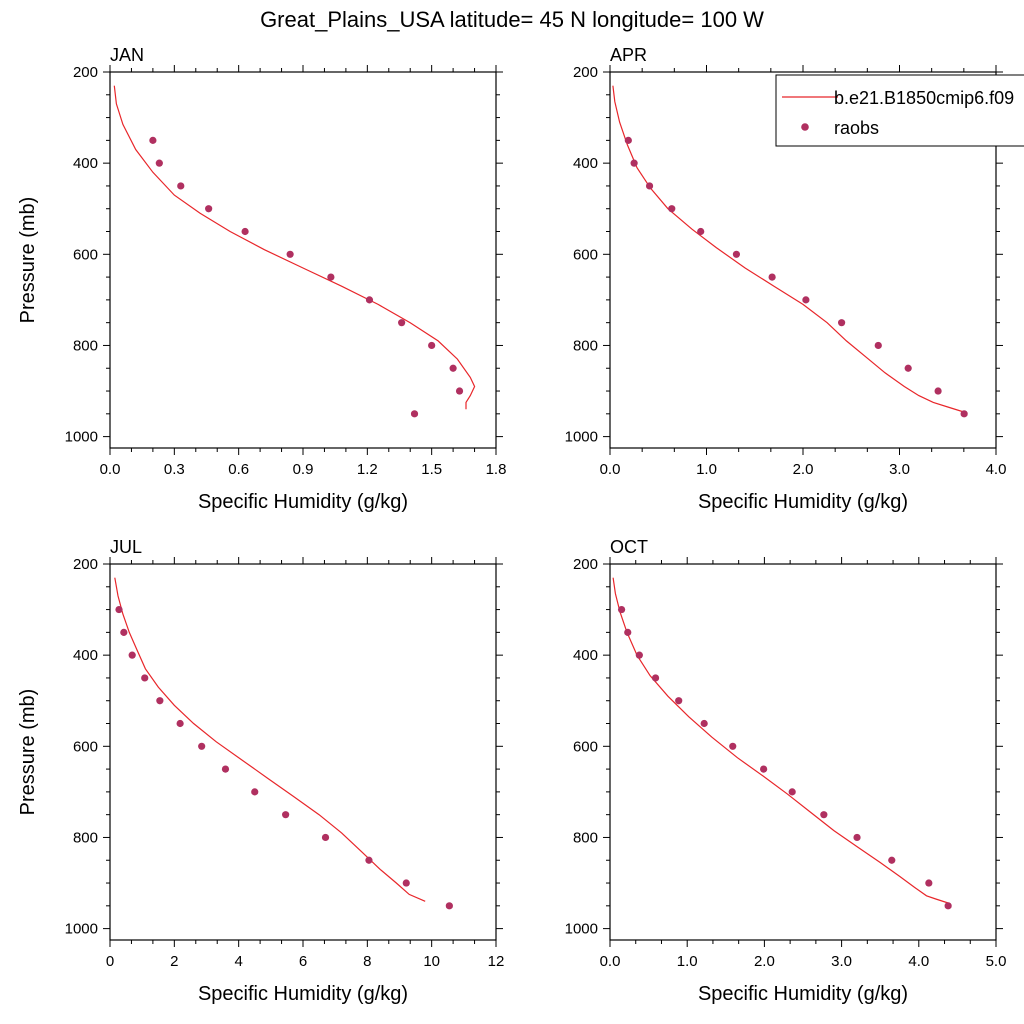 This screenshot has width=1024, height=1024. Describe the element at coordinates (585, 163) in the screenshot. I see `y-tick-label-apr: 400` at that location.